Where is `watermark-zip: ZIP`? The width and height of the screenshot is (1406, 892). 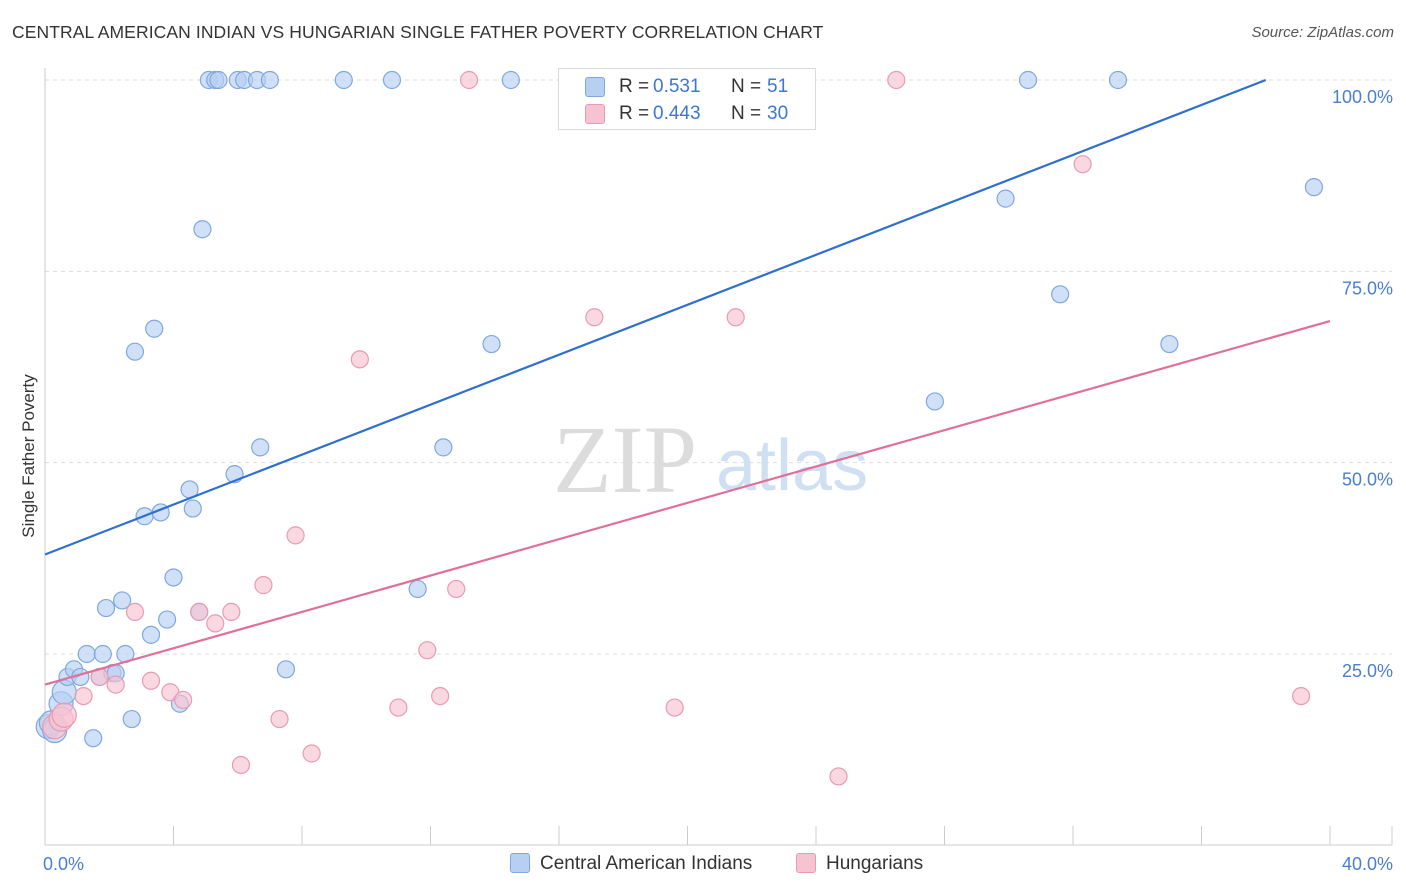
watermark-zip: ZIP is located at coordinates (625, 459).